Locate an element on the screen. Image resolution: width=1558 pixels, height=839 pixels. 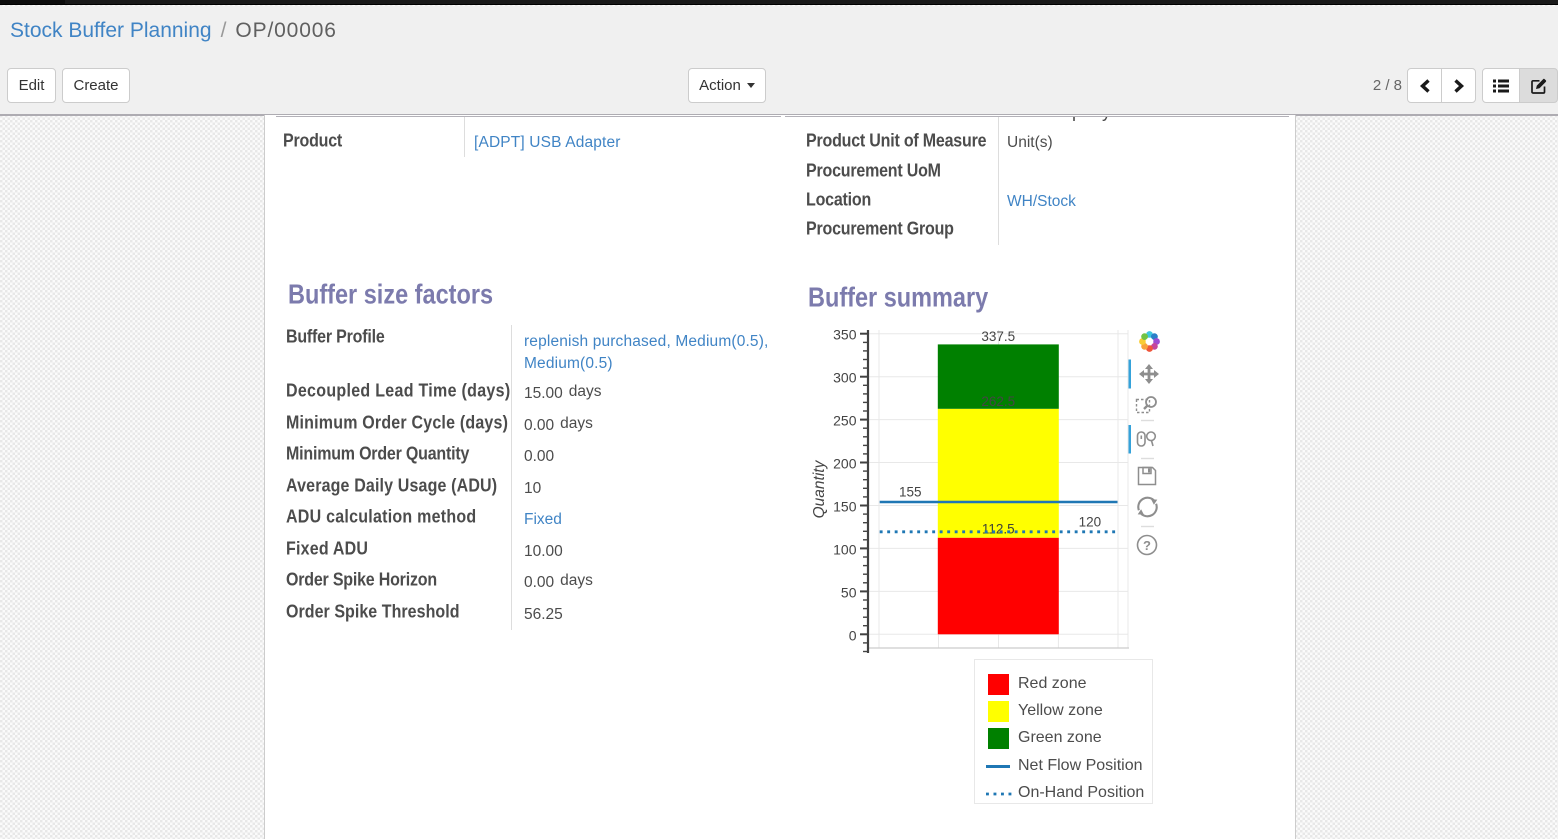
svg-text: 262.5 is located at coordinates (998, 401).